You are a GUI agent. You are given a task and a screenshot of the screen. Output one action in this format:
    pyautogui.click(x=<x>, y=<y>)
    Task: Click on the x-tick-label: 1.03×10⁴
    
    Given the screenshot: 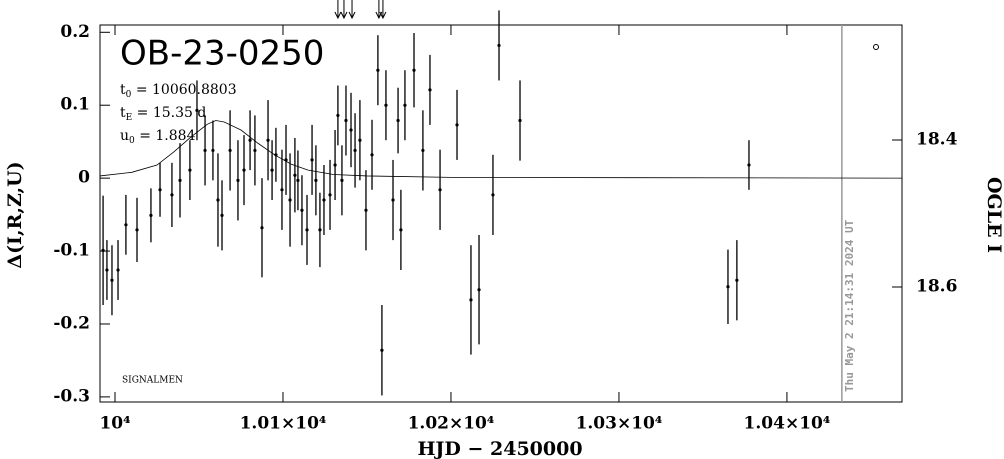 What is the action you would take?
    pyautogui.click(x=619, y=424)
    